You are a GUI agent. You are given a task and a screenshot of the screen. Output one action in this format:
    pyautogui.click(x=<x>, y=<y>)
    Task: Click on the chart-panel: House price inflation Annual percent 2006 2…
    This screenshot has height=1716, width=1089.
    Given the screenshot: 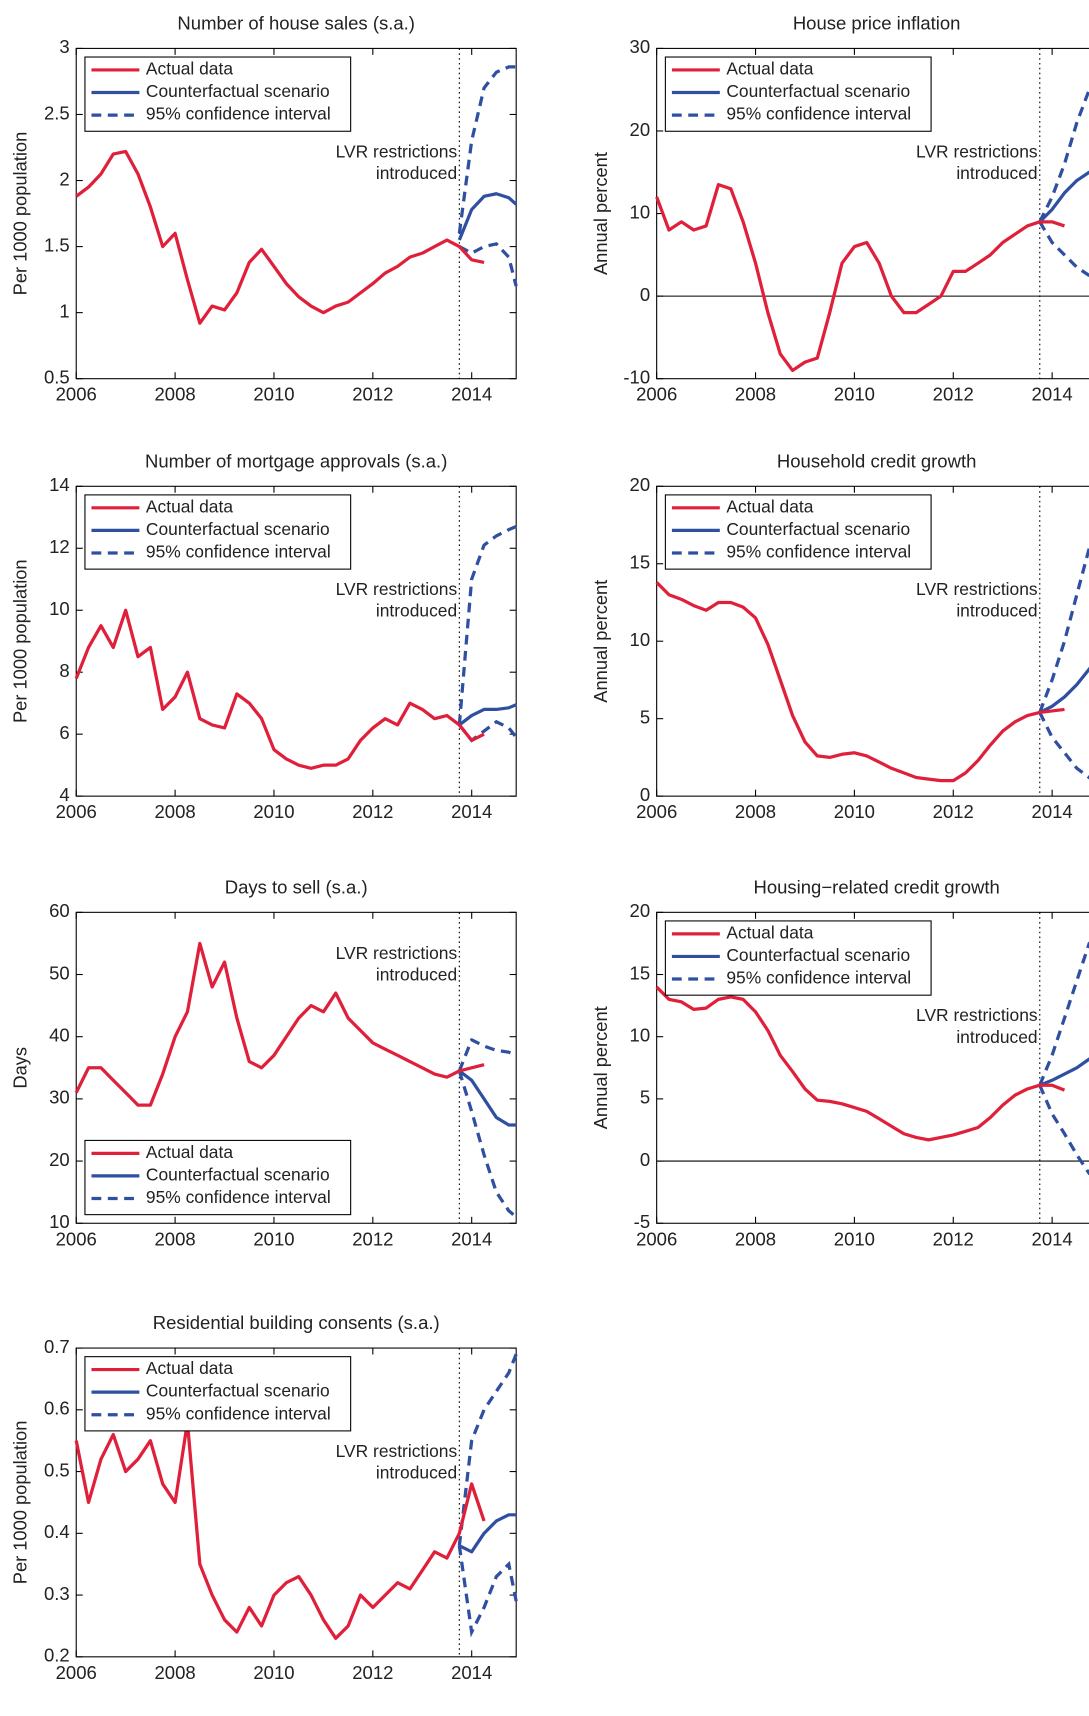 What is the action you would take?
    pyautogui.click(x=839, y=209)
    